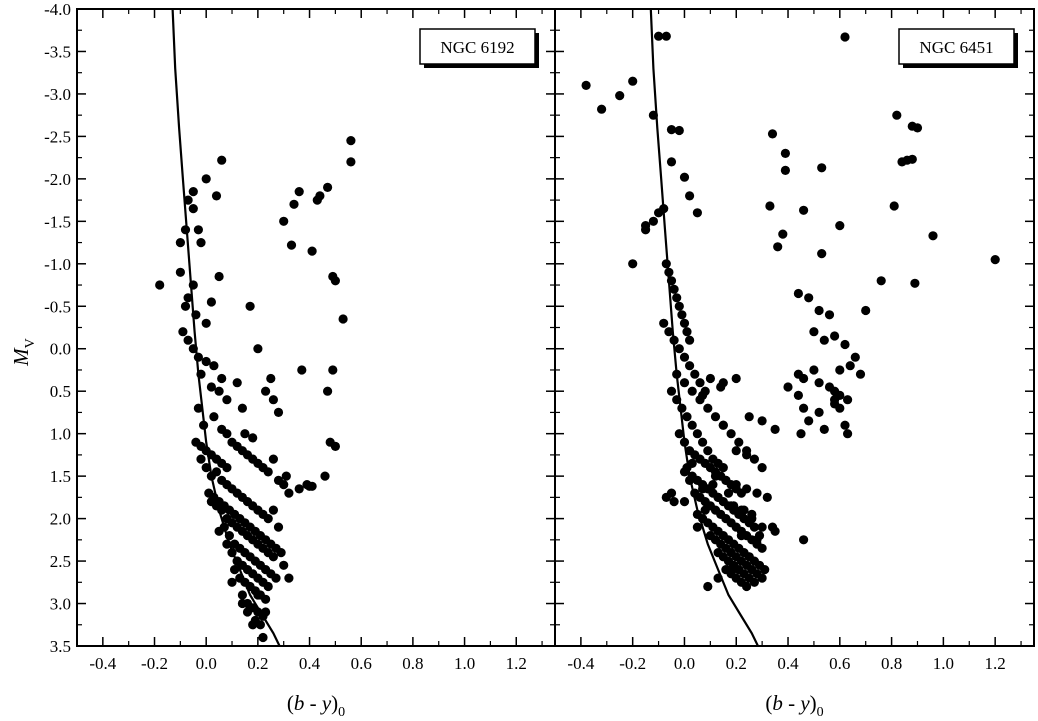 Image resolution: width=1038 pixels, height=721 pixels. Describe the element at coordinates (477, 47) in the screenshot. I see `panel-ngc-6192-label: NGC 6192` at that location.